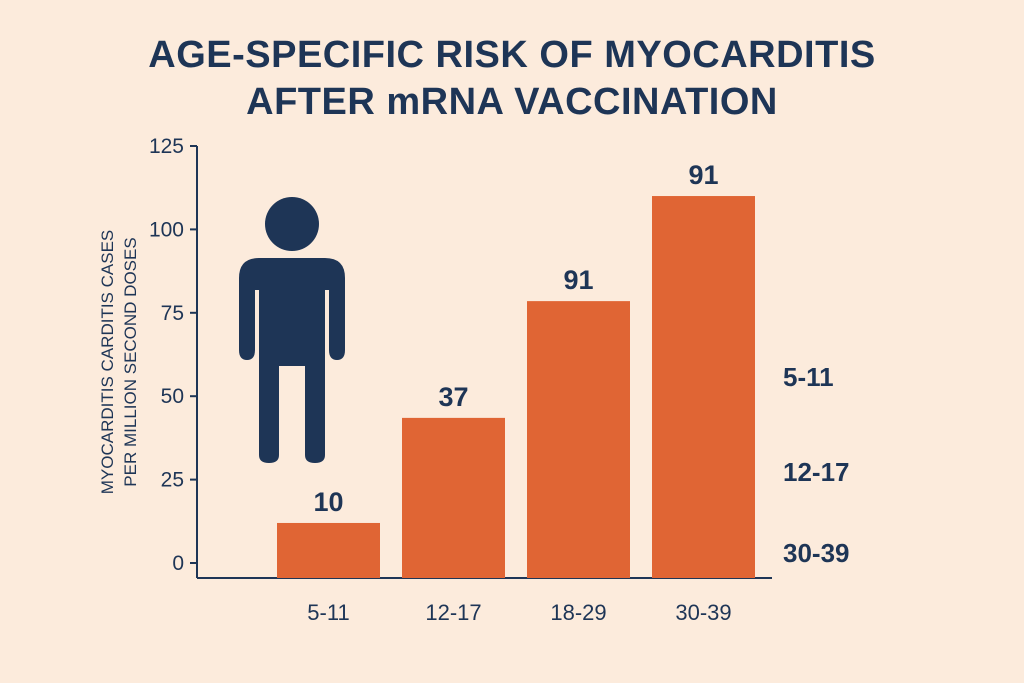  Describe the element at coordinates (107, 362) in the screenshot. I see `y-axis-label-line1: MYOCARDITIS CARDITIS CASES` at that location.